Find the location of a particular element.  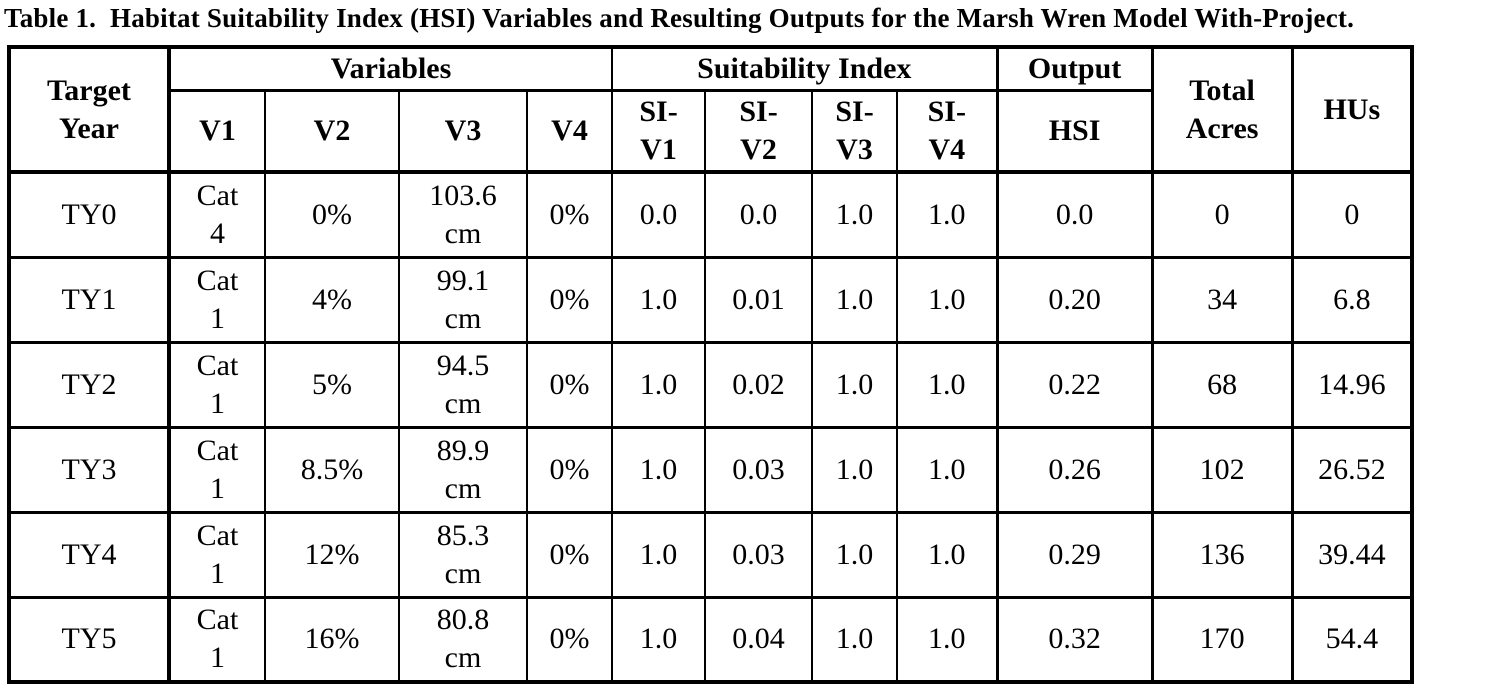

header-total-acres: Total Acres is located at coordinates (1222, 109).